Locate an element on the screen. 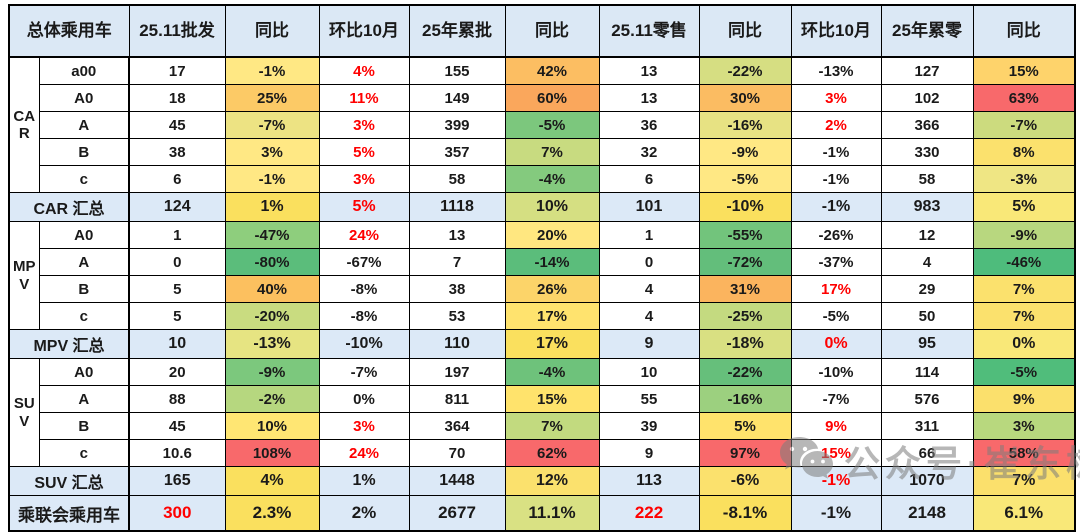 The width and height of the screenshot is (1080, 532). data-cell: -10% is located at coordinates (836, 372).